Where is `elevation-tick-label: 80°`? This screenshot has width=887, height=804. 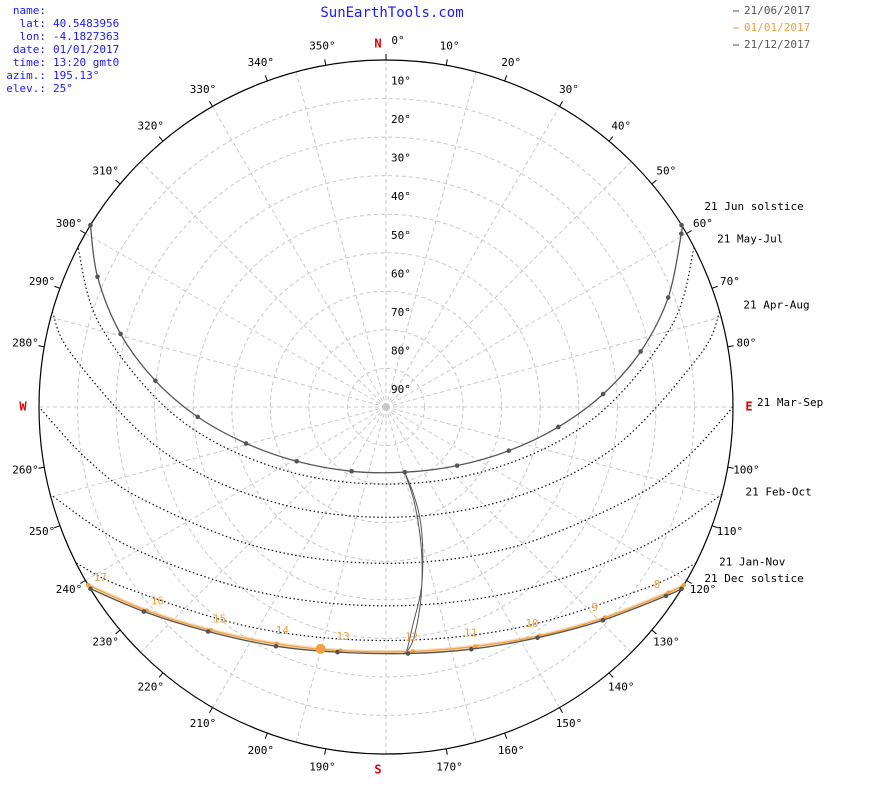
elevation-tick-label: 80° is located at coordinates (401, 350).